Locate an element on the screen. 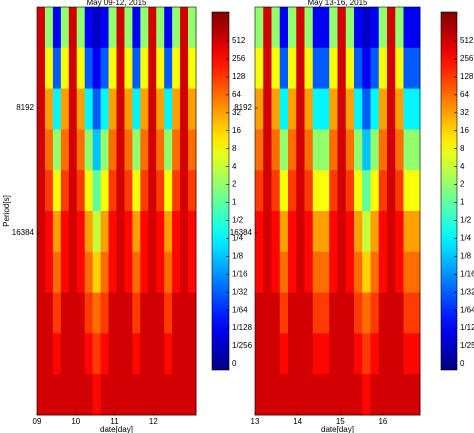  x-tick-label: 16 is located at coordinates (382, 421).